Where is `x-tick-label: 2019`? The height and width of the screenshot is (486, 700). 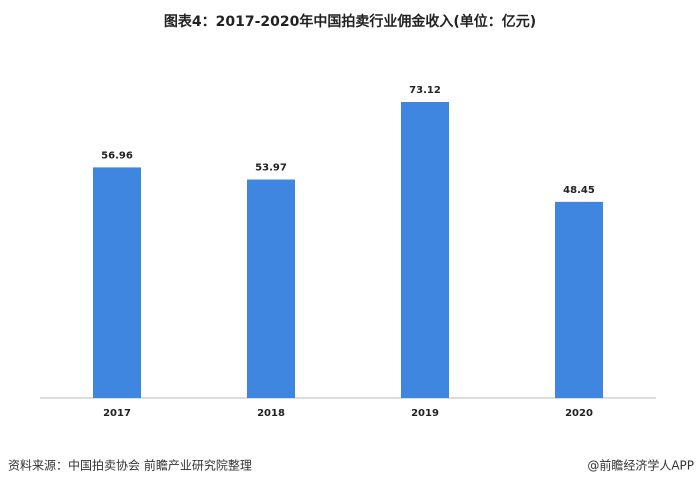
x-tick-label: 2019 is located at coordinates (425, 413).